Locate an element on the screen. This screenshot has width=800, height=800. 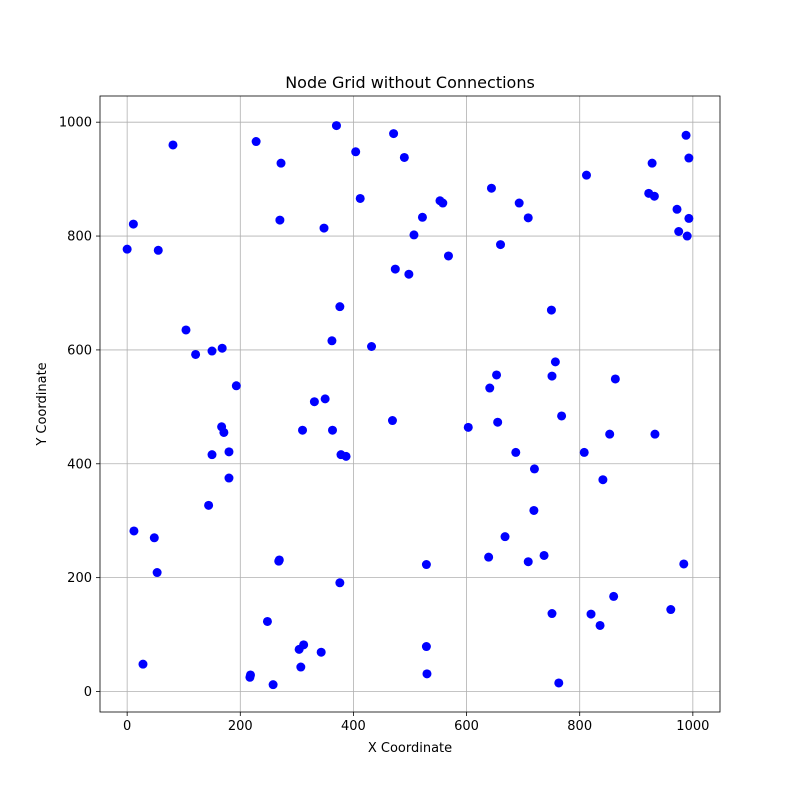
y-tick-label: 800 is located at coordinates (79, 237).